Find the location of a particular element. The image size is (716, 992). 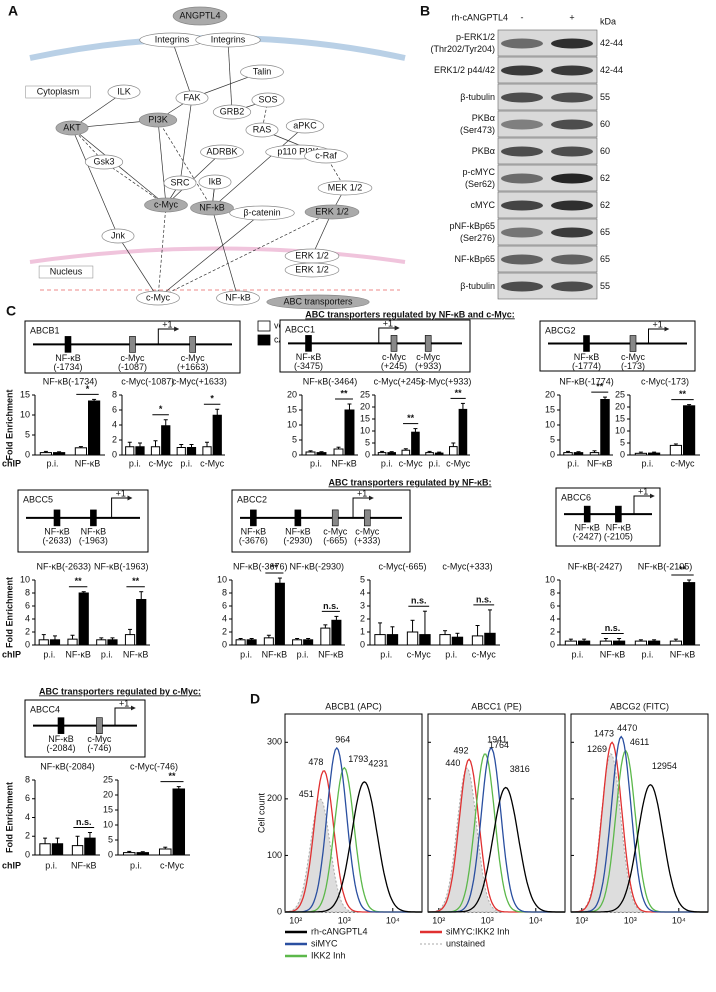

plot-title: ABCG2 (FITC) is located at coordinates (639, 706).